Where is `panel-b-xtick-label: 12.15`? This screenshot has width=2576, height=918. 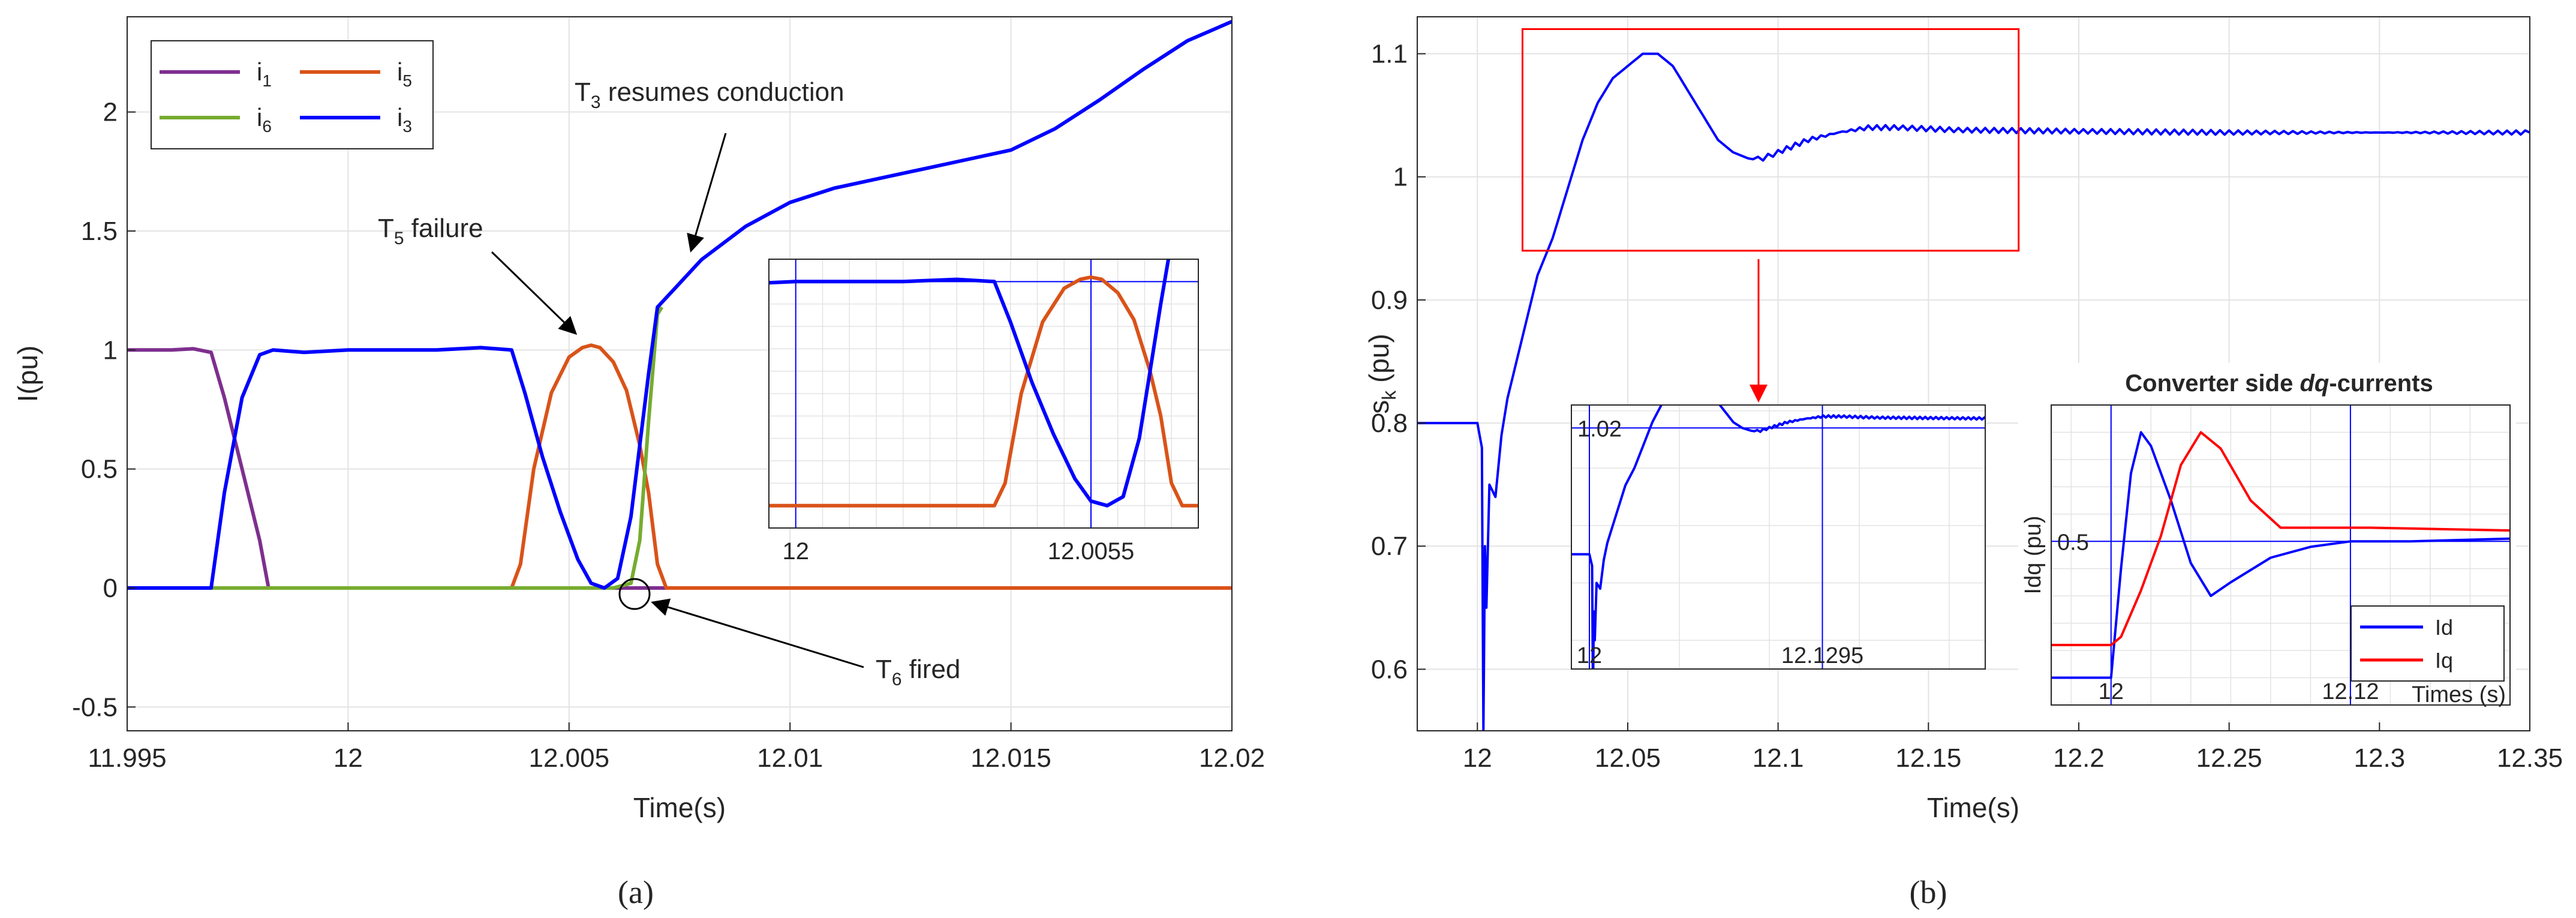 panel-b-xtick-label: 12.15 is located at coordinates (1928, 758).